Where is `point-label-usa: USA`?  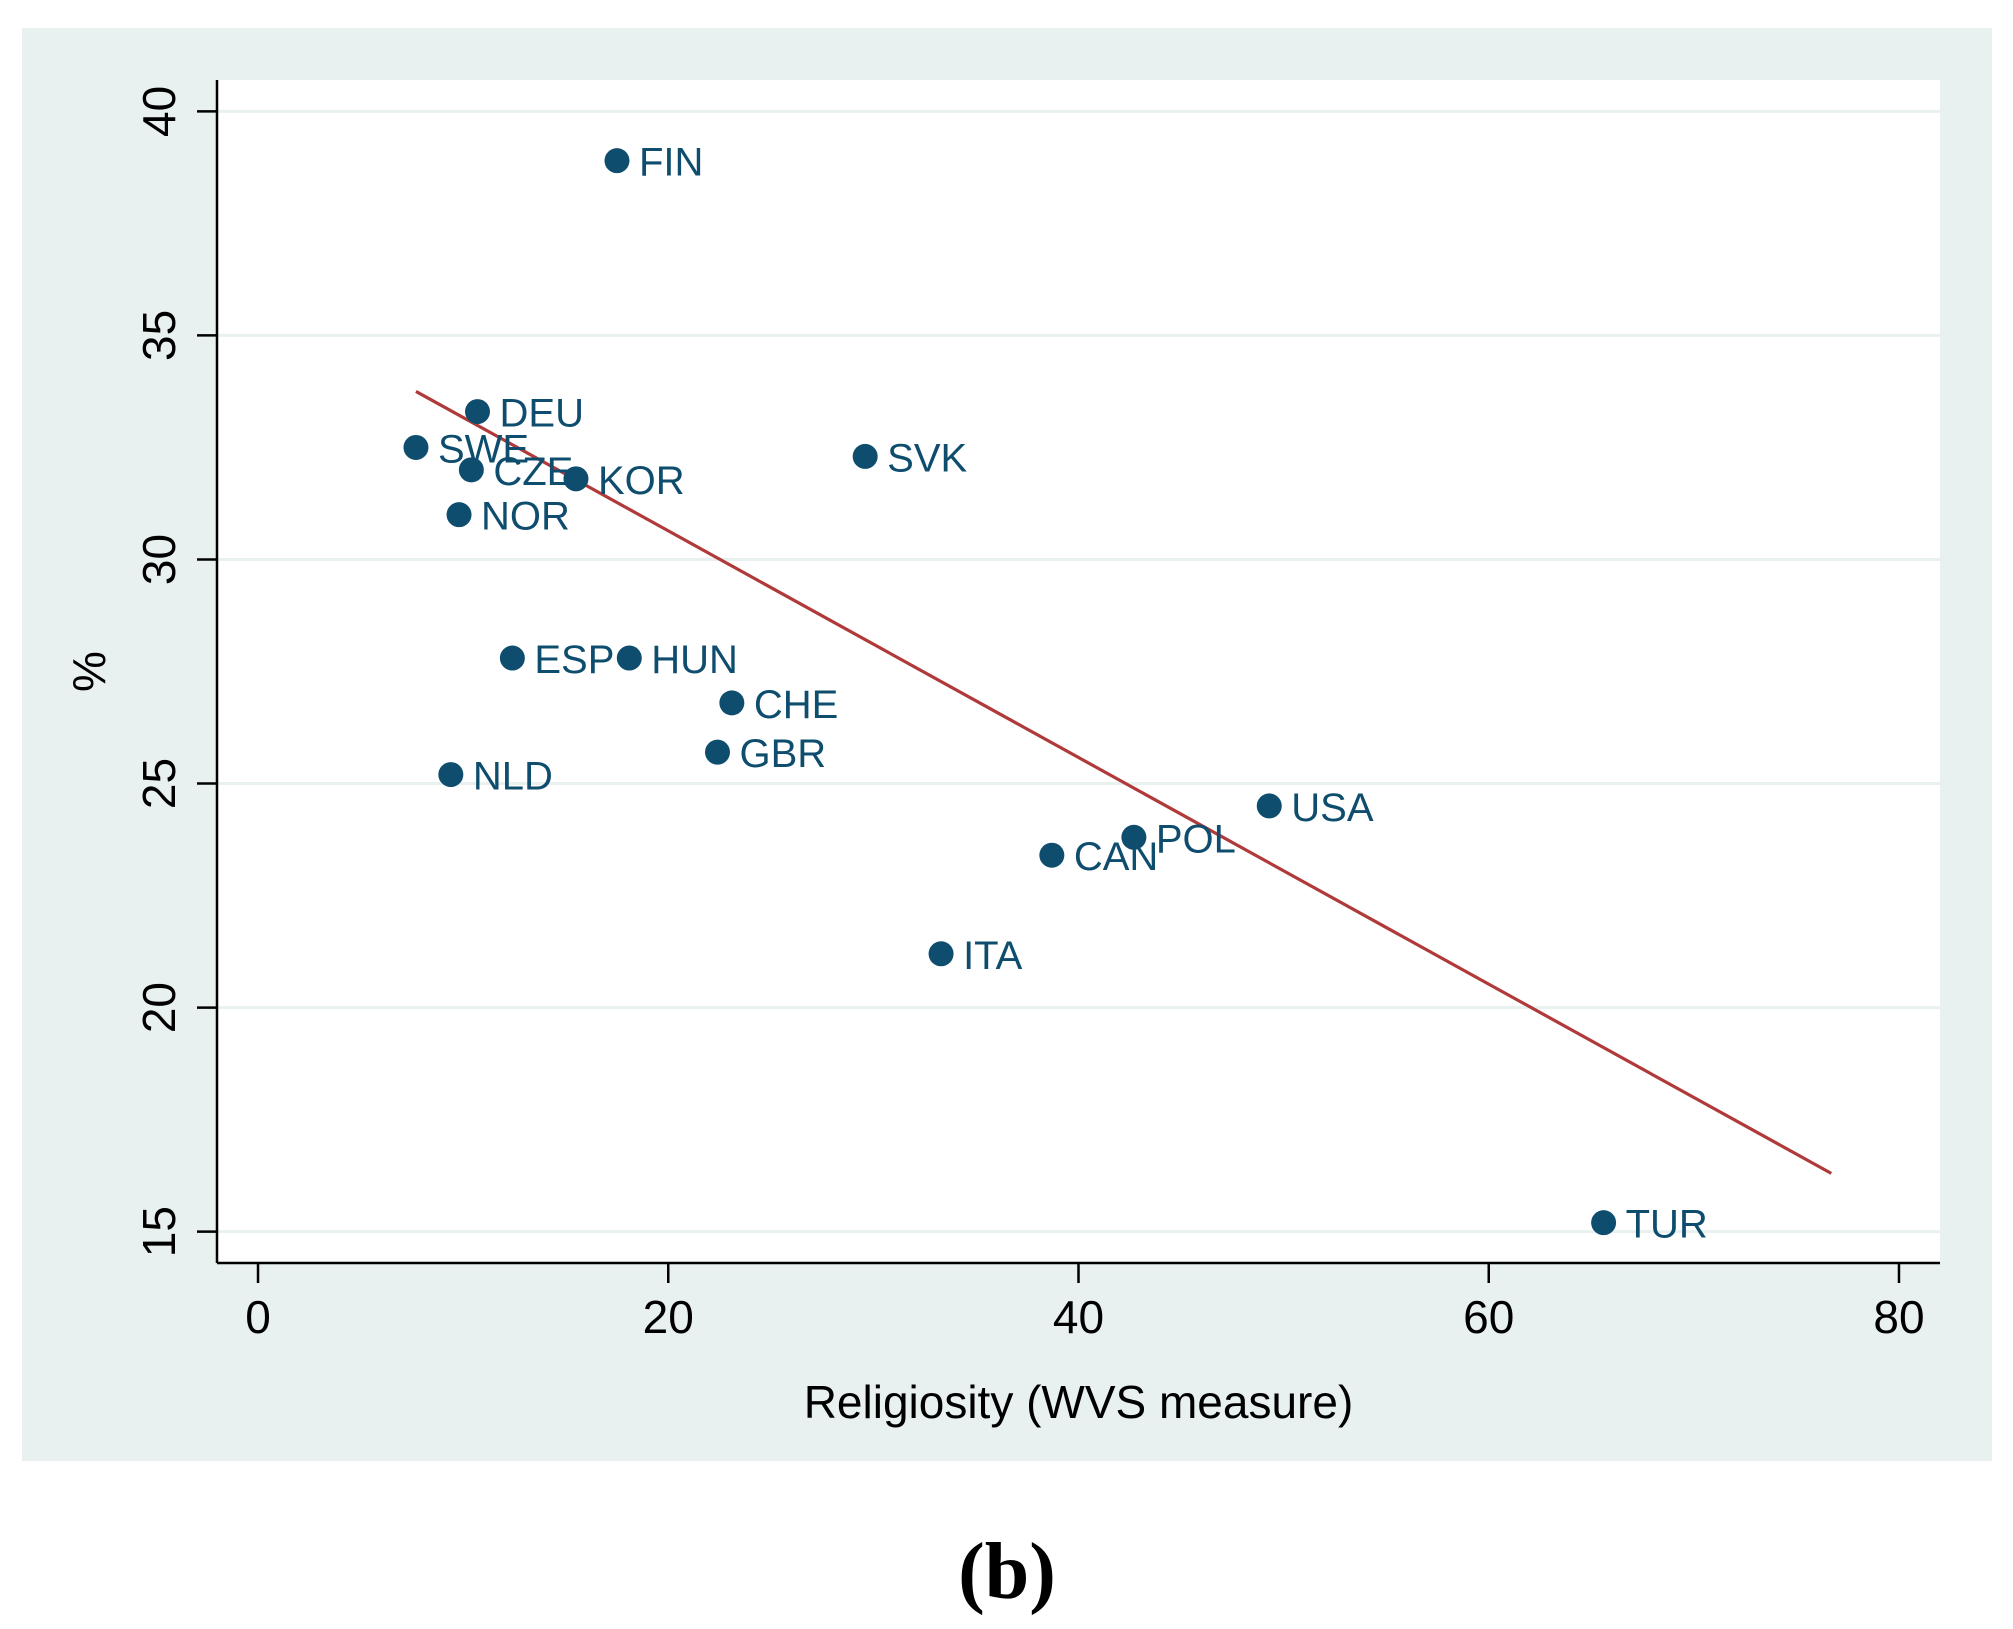 point-label-usa: USA is located at coordinates (1332, 808).